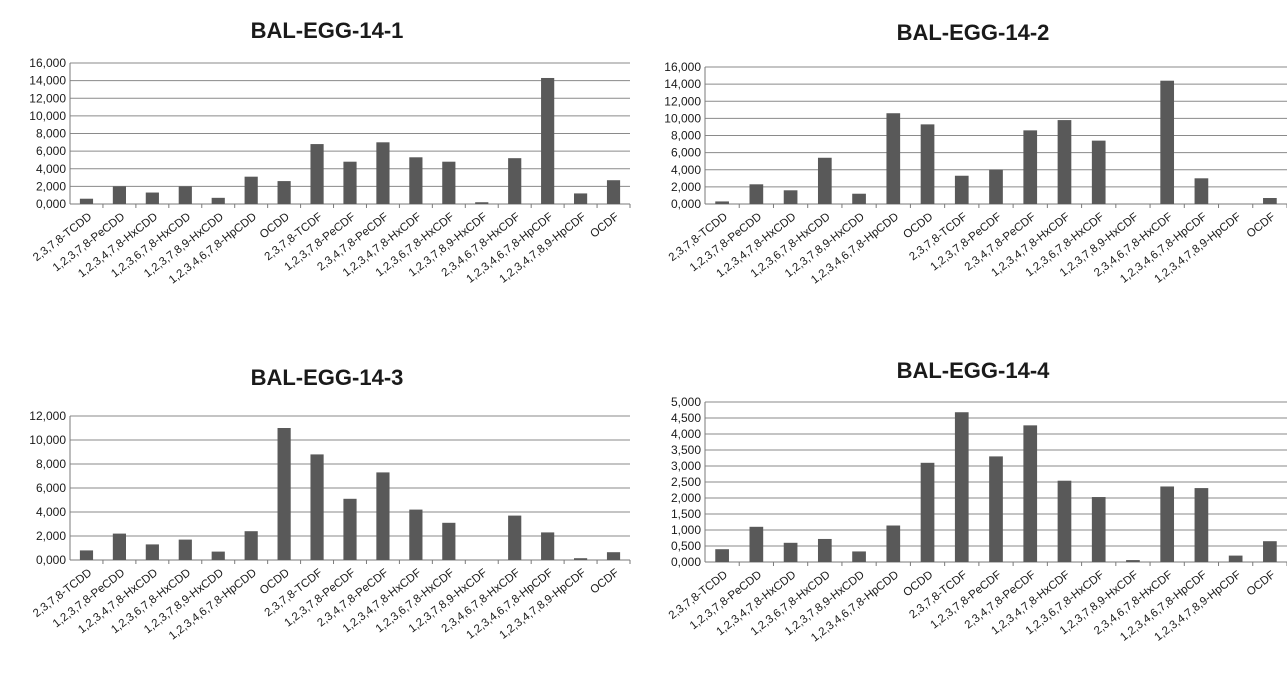 Image resolution: width=1287 pixels, height=678 pixels. I want to click on y-tick-label: 3,000, so click(686, 466).